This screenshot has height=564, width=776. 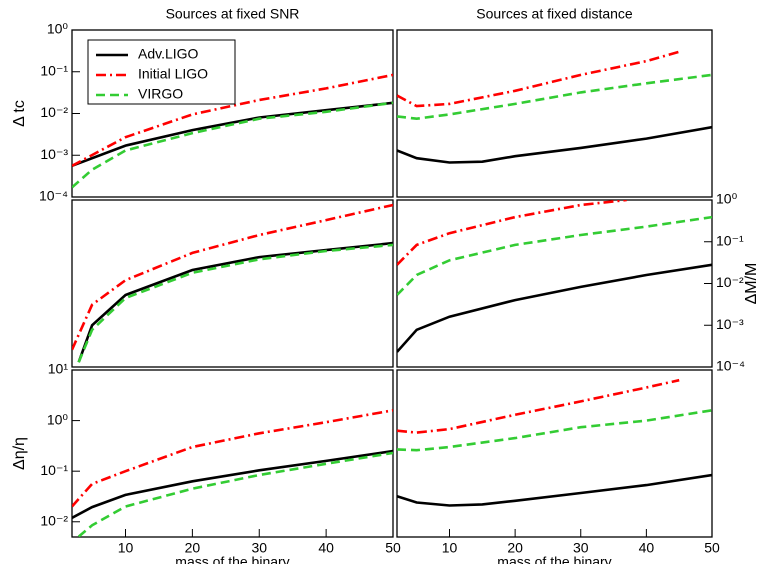 I want to click on legend-box, so click(x=161, y=72).